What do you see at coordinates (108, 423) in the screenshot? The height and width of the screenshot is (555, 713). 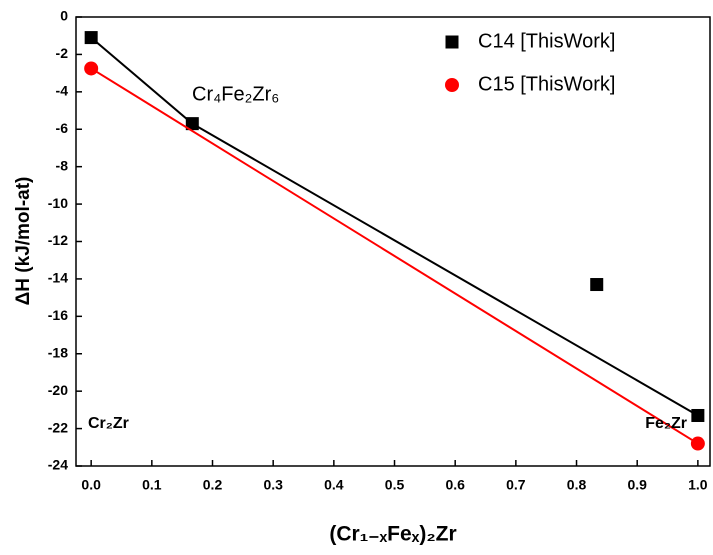 I see `annotation: Cr₂Zr` at bounding box center [108, 423].